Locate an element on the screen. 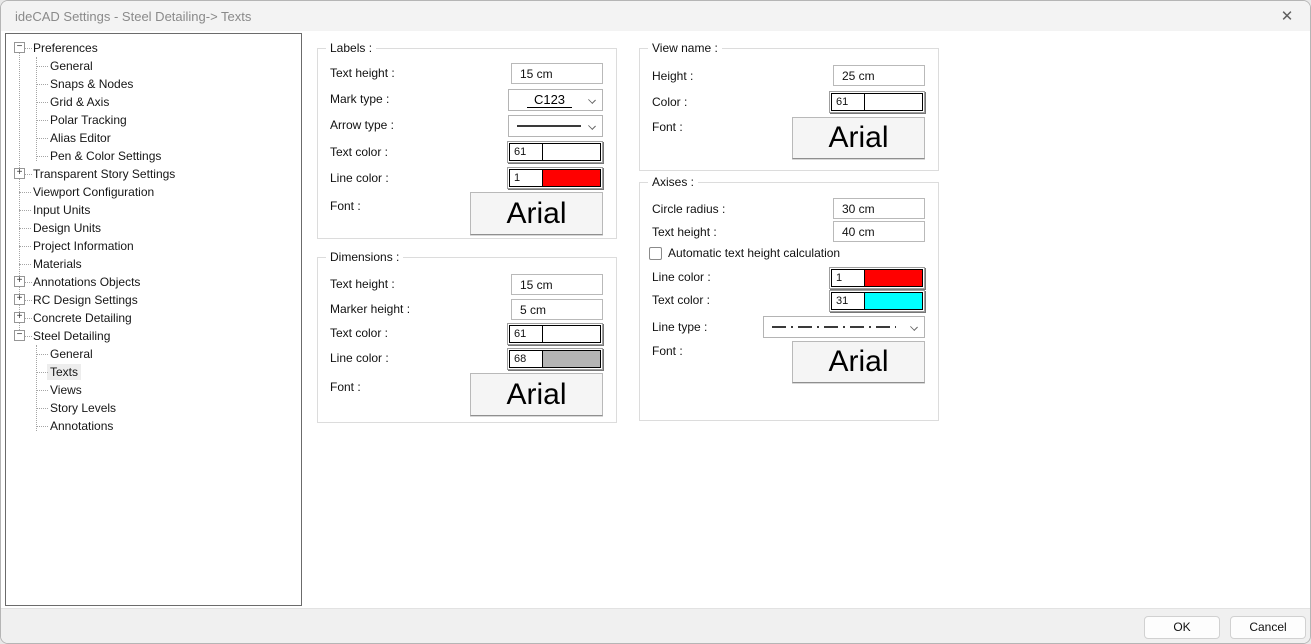 This screenshot has width=1311, height=644. tree-item-texts: Texts is located at coordinates (153, 372).